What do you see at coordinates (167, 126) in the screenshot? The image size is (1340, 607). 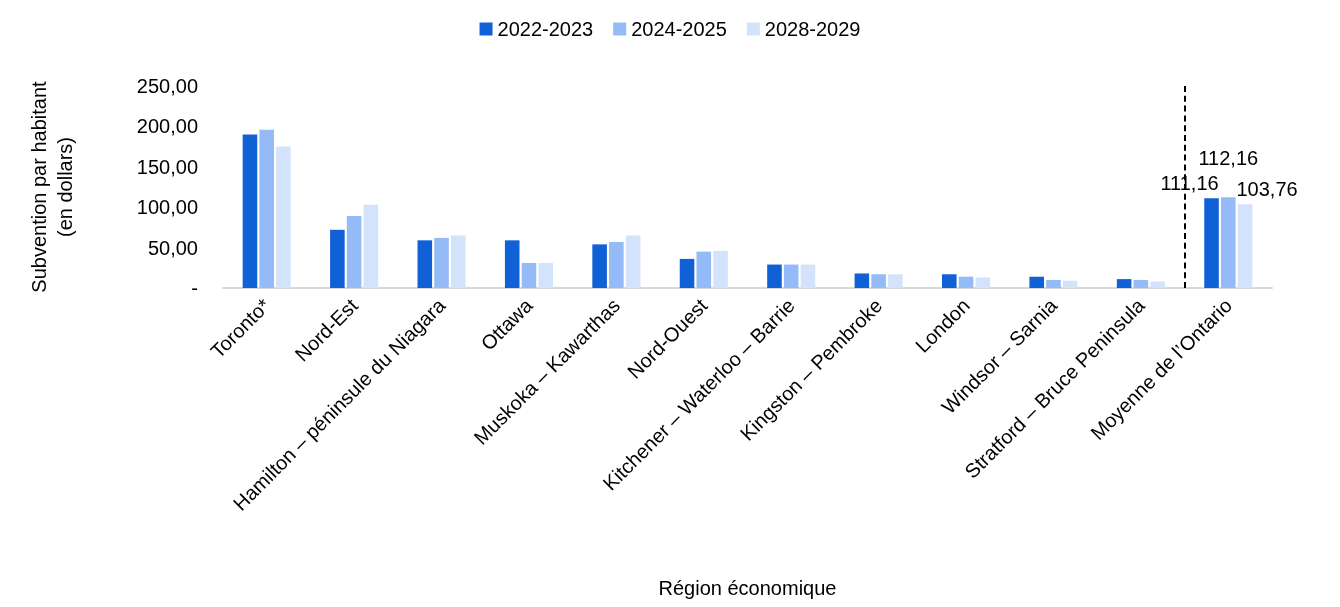 I see `y-tick-label: 200,00` at bounding box center [167, 126].